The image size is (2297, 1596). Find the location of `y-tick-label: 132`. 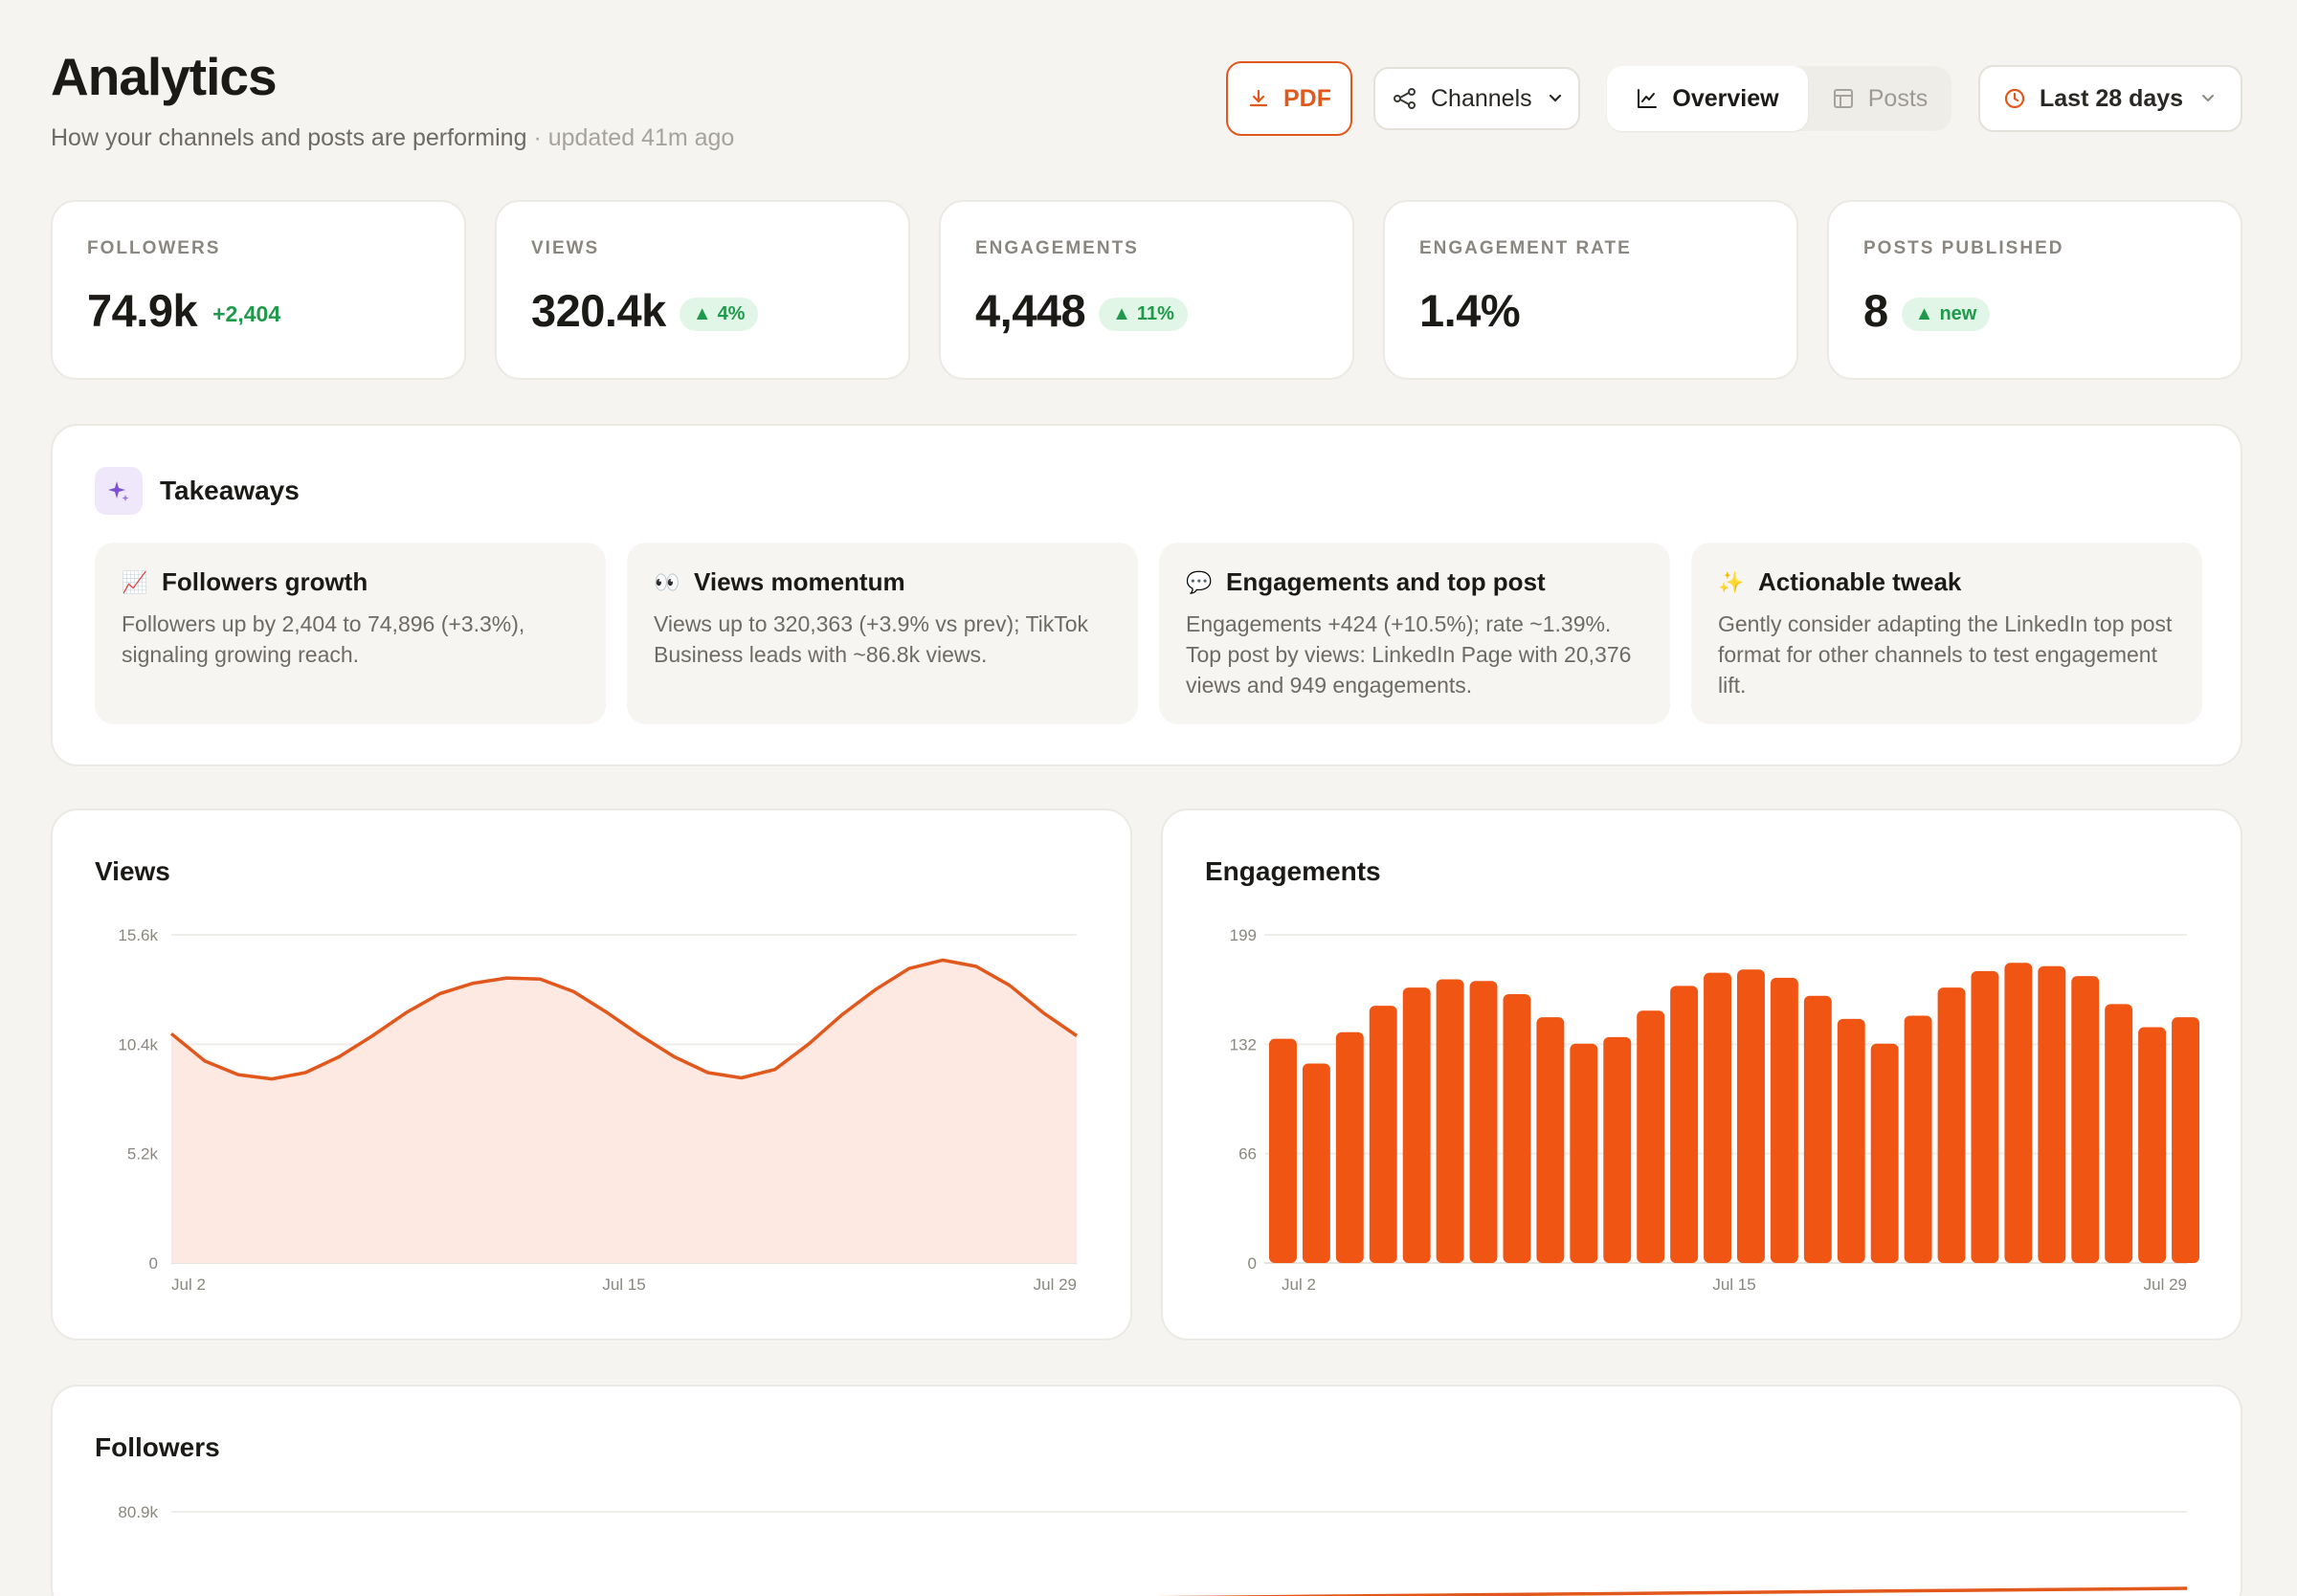

y-tick-label: 132 is located at coordinates (1243, 1044).